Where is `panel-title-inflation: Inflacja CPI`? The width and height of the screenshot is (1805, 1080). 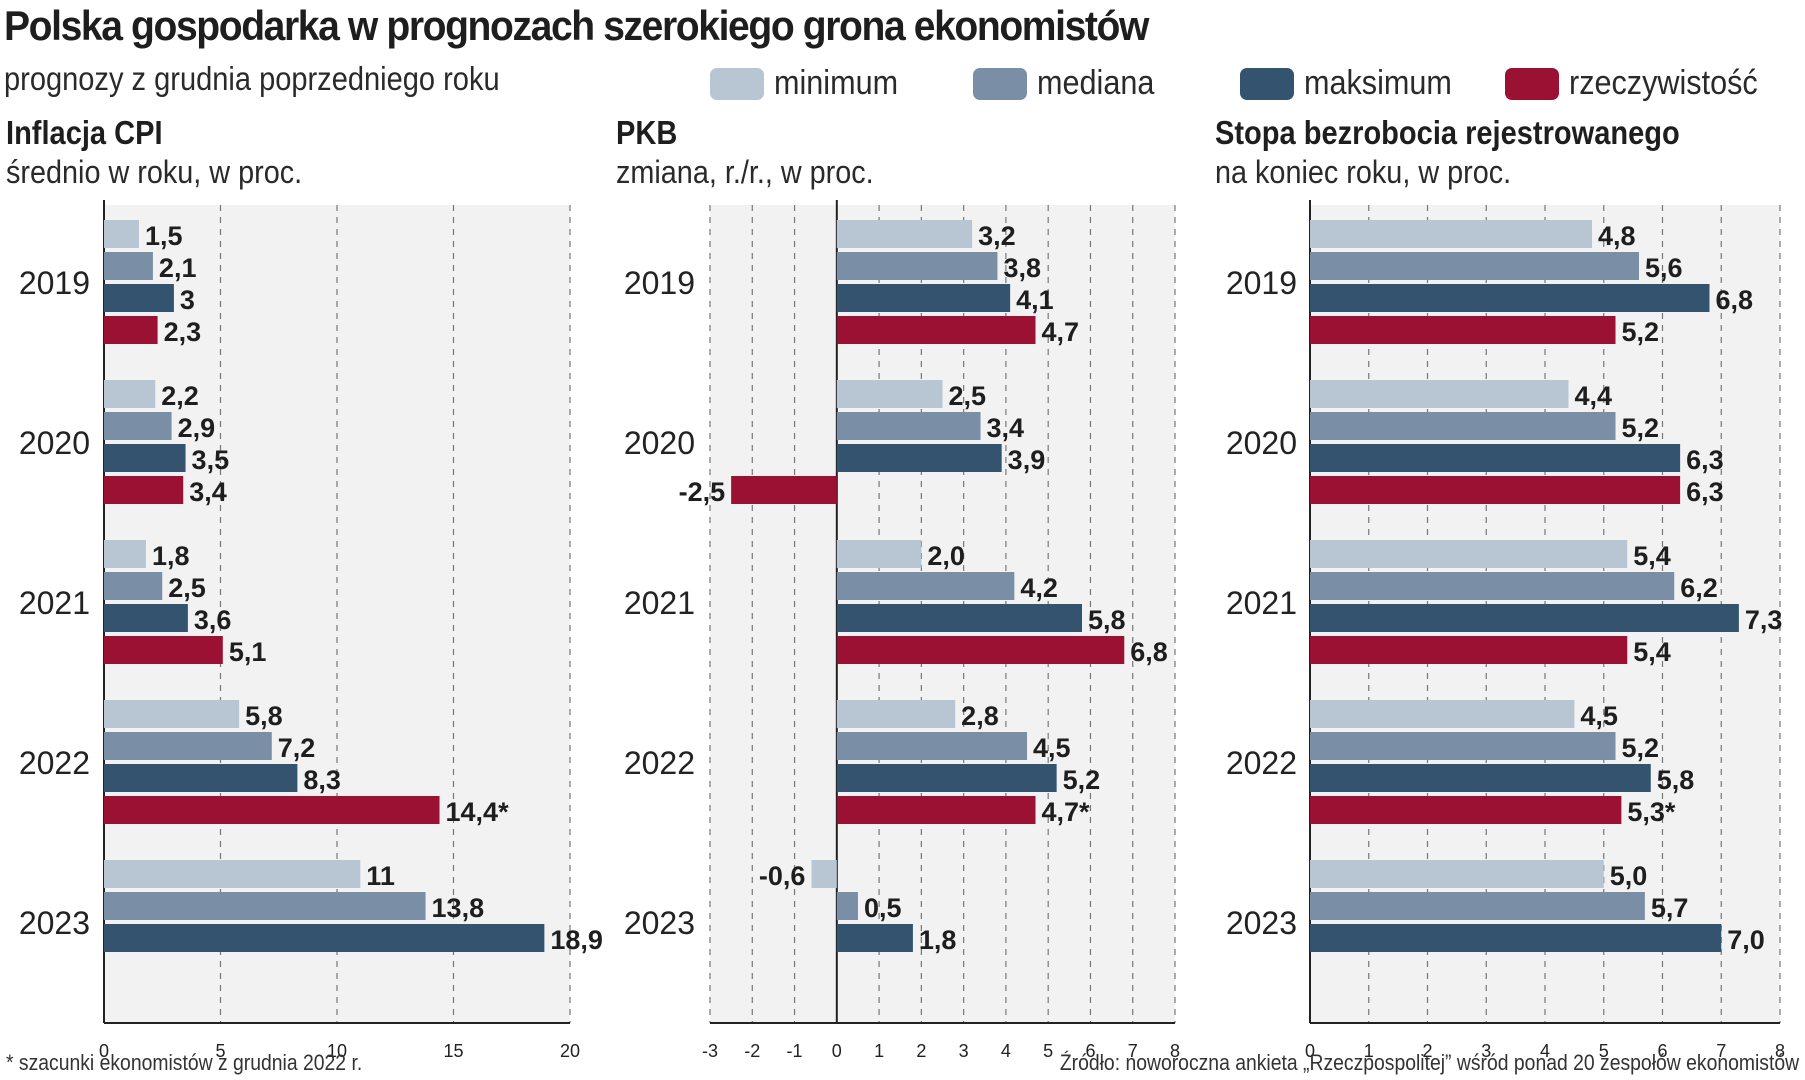
panel-title-inflation: Inflacja CPI is located at coordinates (84, 132).